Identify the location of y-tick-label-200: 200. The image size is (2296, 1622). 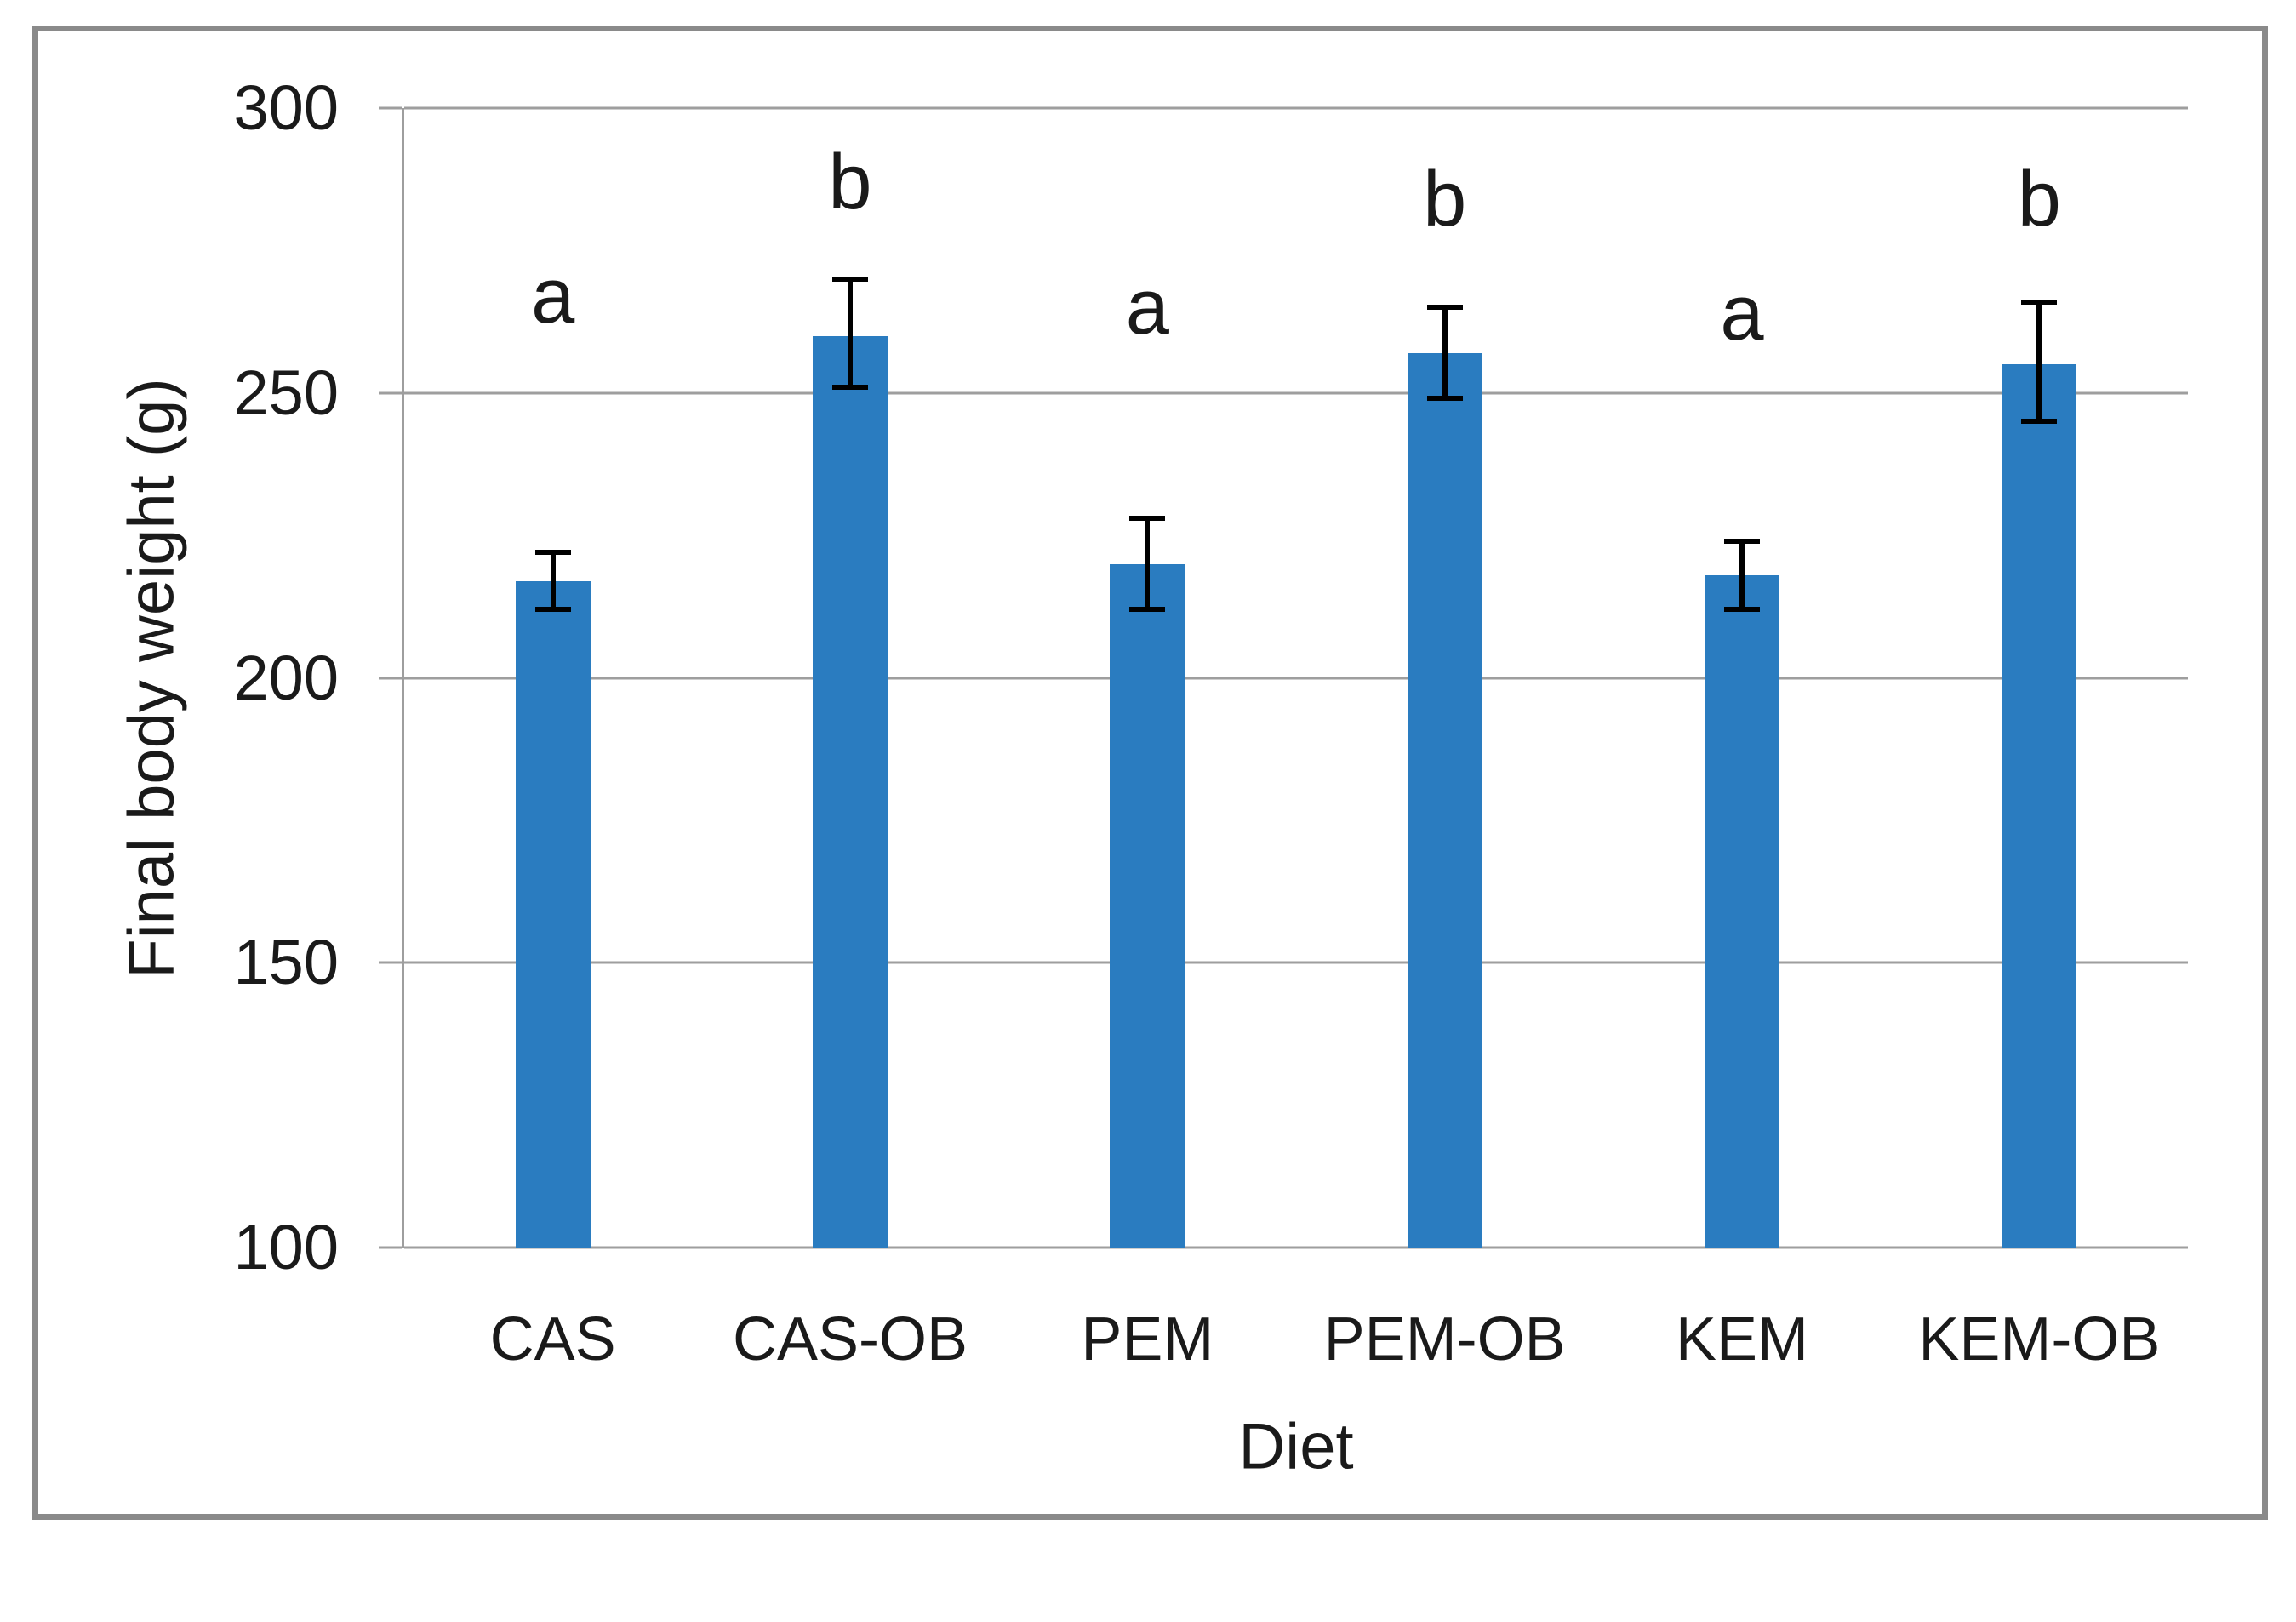
(286, 678).